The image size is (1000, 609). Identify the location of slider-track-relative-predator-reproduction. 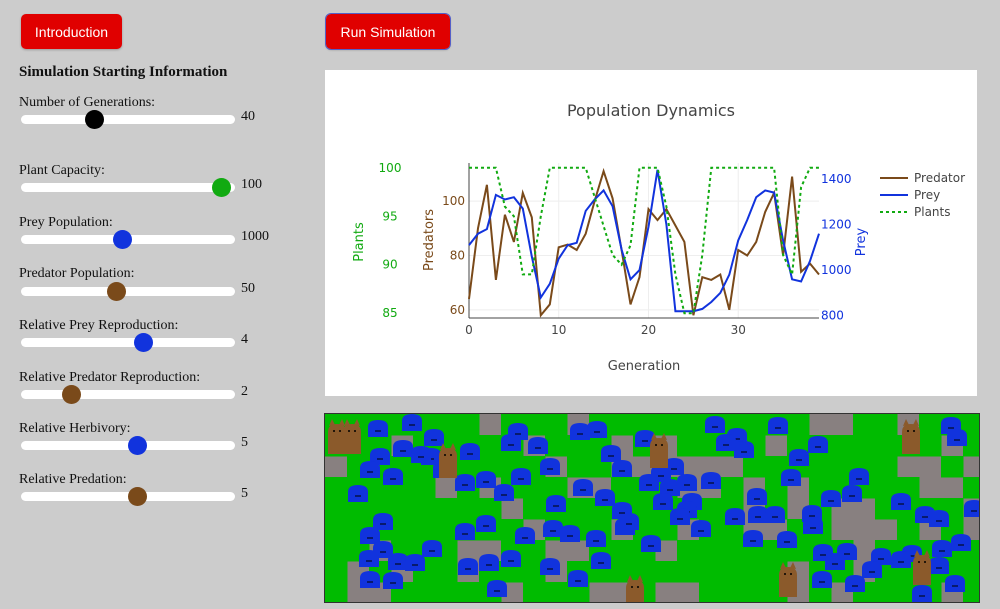
(128, 394).